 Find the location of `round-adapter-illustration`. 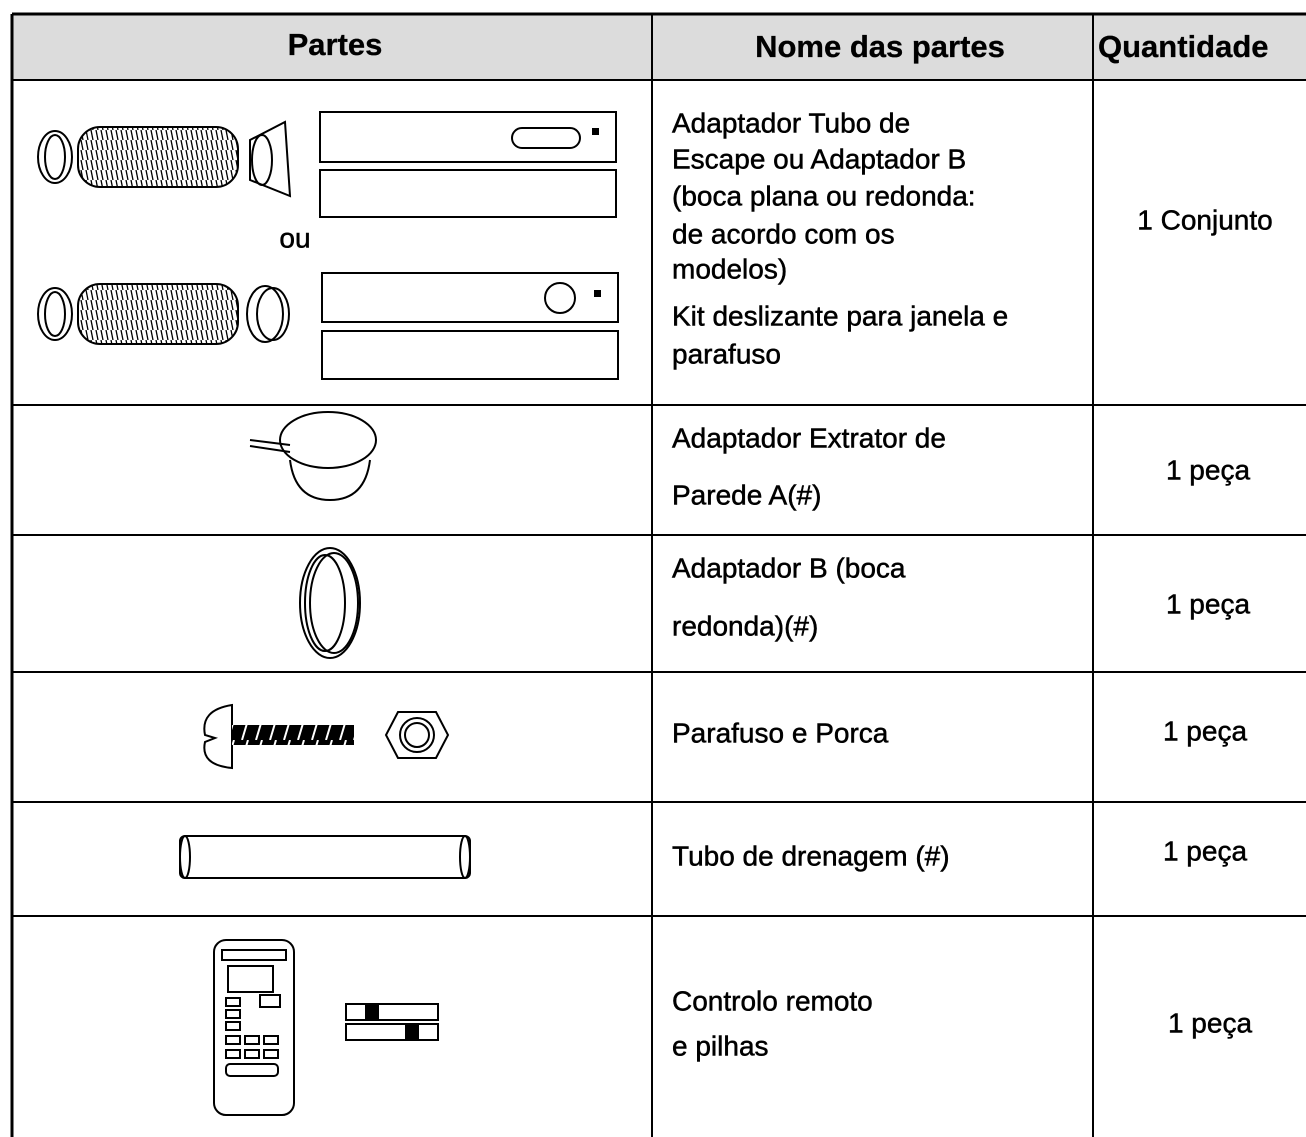

round-adapter-illustration is located at coordinates (330, 603).